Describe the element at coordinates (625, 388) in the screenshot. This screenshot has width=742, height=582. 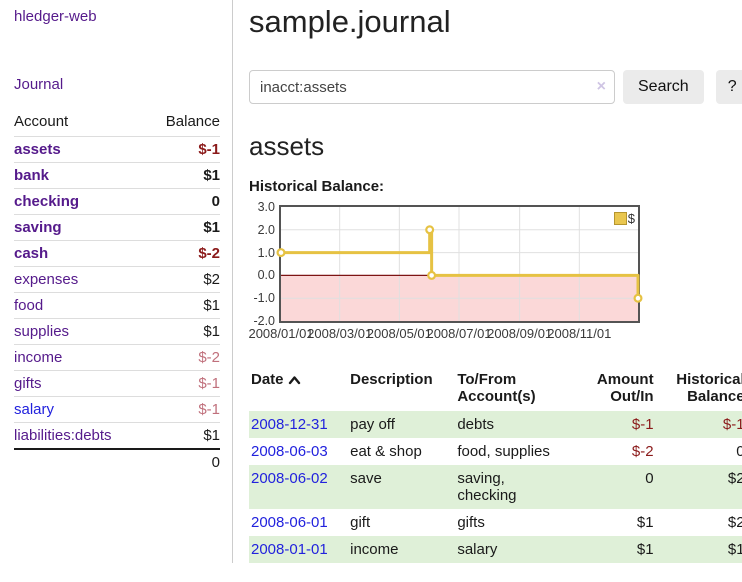
I see `amount-column-header: Amount Out/In` at that location.